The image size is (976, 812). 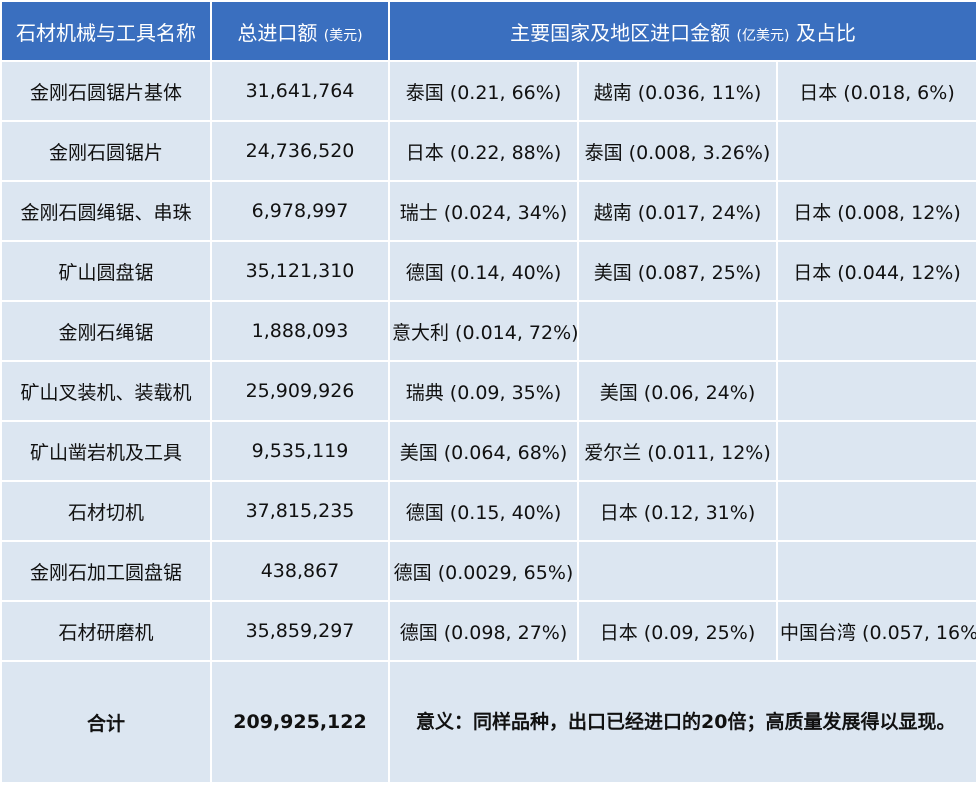 What do you see at coordinates (620, 32) in the screenshot?
I see `header-text: 主要国家及地区进口金额` at bounding box center [620, 32].